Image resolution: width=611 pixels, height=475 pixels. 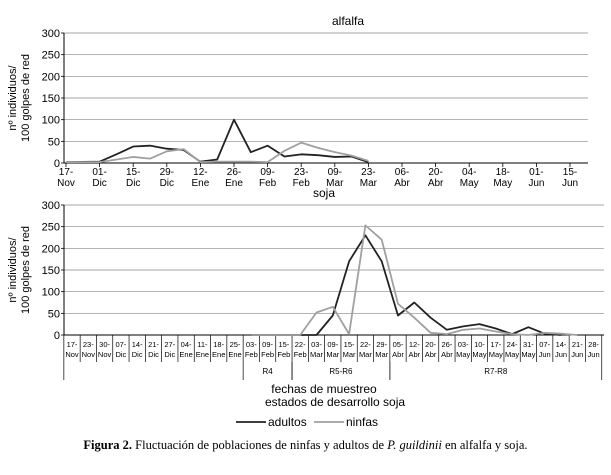 I want to click on x-tick-label: 26-, so click(x=234, y=172).